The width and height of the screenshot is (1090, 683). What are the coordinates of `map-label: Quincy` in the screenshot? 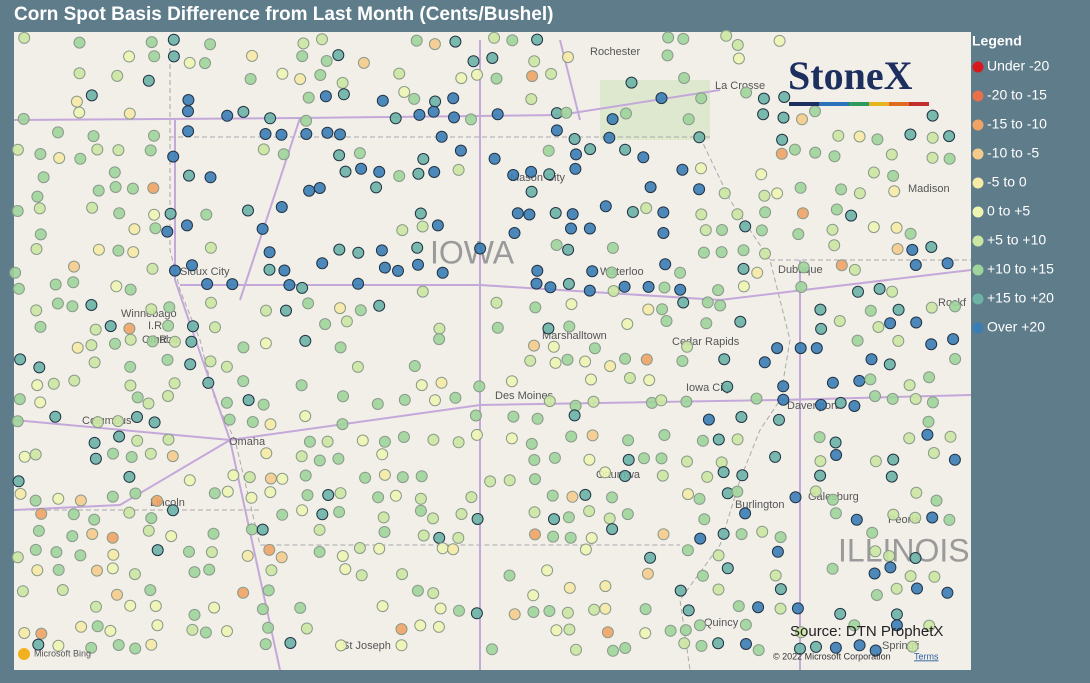 It's located at (721, 623).